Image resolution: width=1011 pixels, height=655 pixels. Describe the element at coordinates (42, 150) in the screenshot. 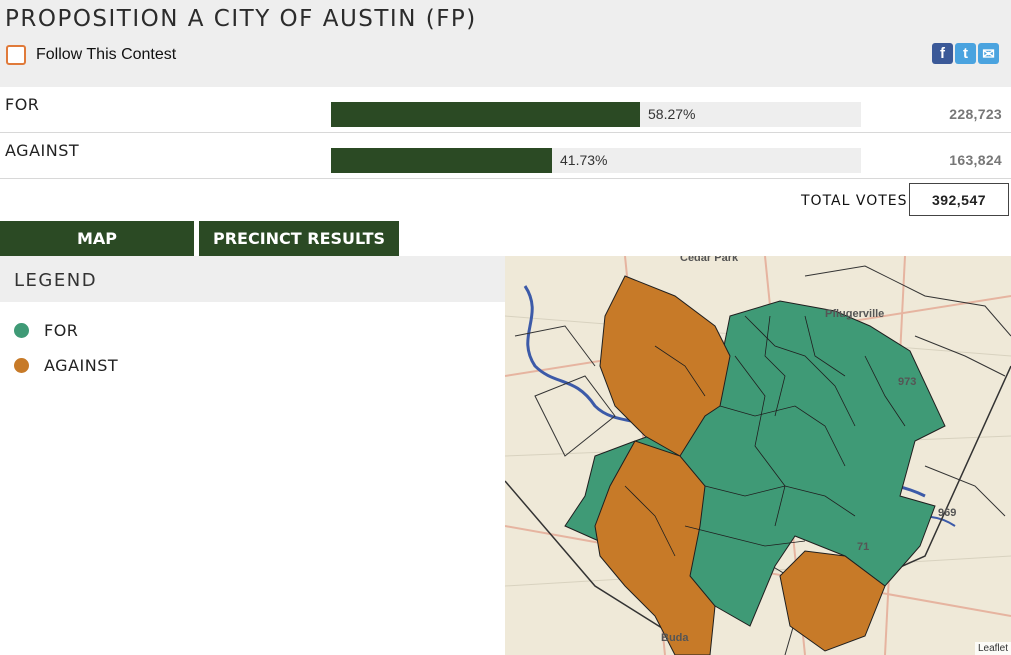

I see `choice-name: AGAINST` at that location.